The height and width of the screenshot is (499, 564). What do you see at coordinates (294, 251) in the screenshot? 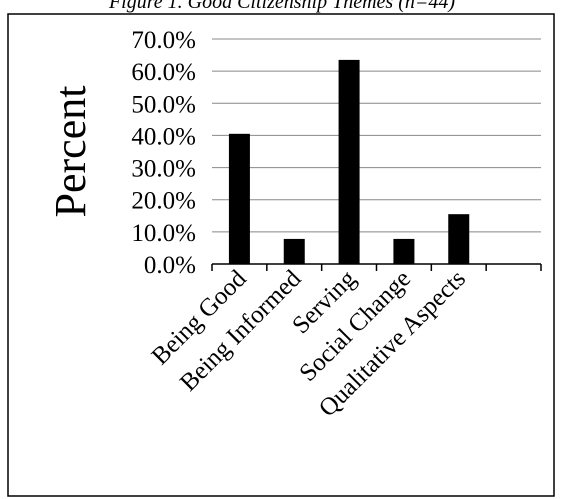
I see `bar-being-informed` at bounding box center [294, 251].